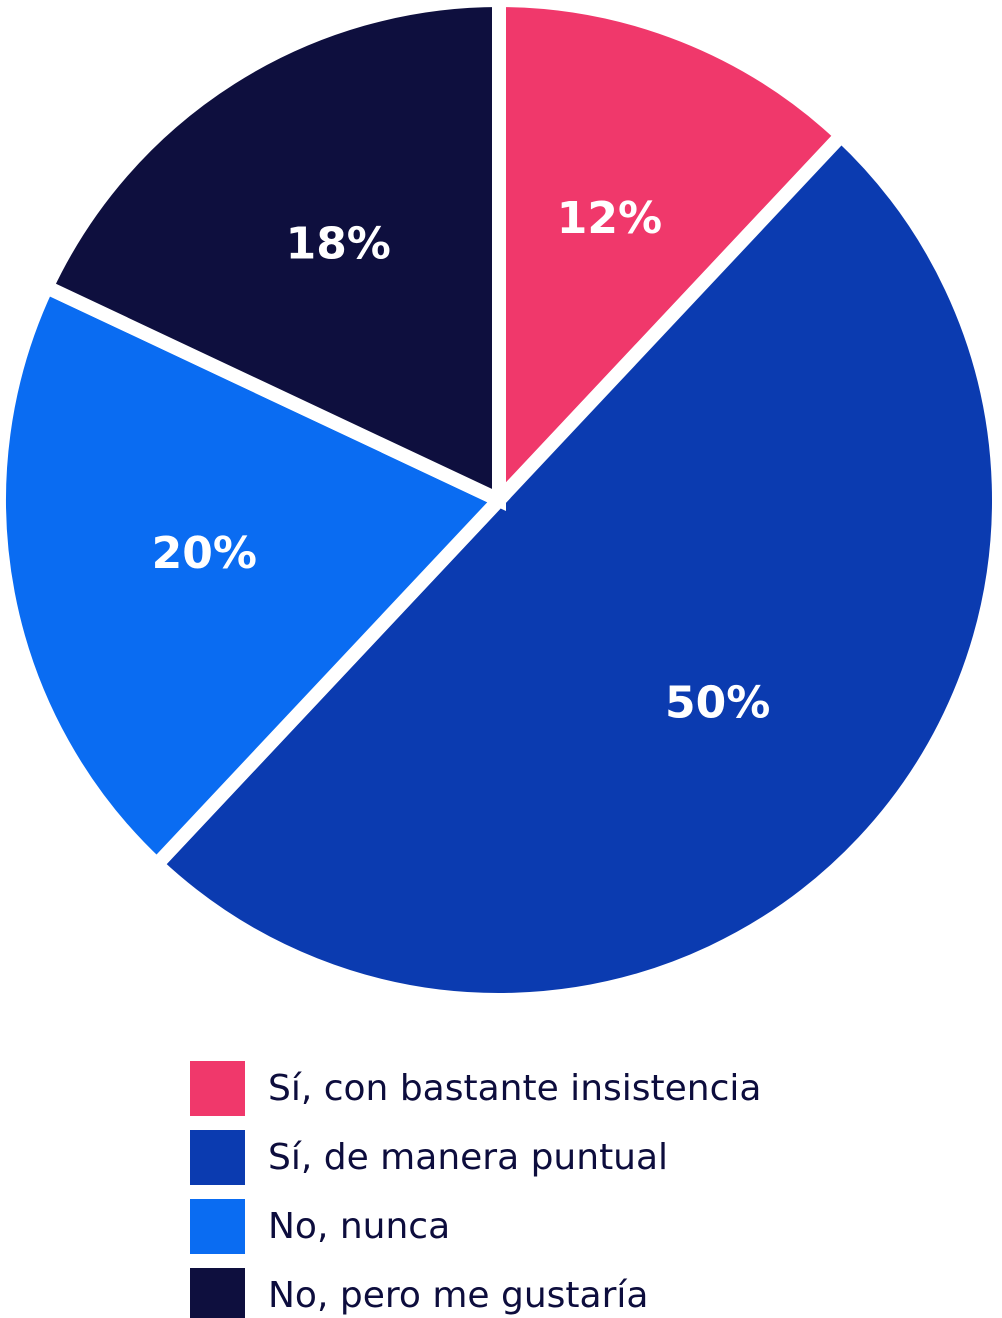 This screenshot has width=1002, height=1318. I want to click on legend-label: Sí, de manera puntual, so click(468, 1157).